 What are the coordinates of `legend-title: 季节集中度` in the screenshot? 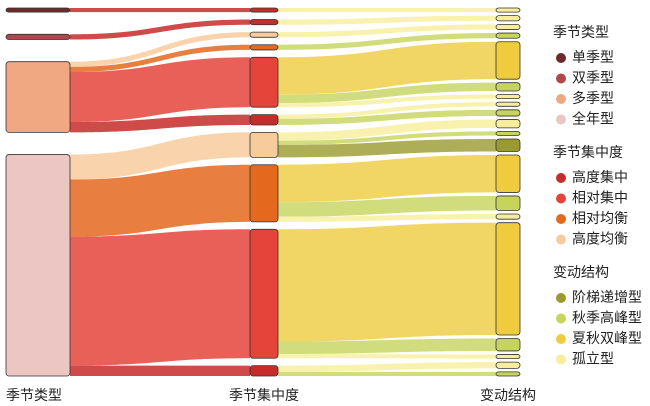 It's located at (588, 152).